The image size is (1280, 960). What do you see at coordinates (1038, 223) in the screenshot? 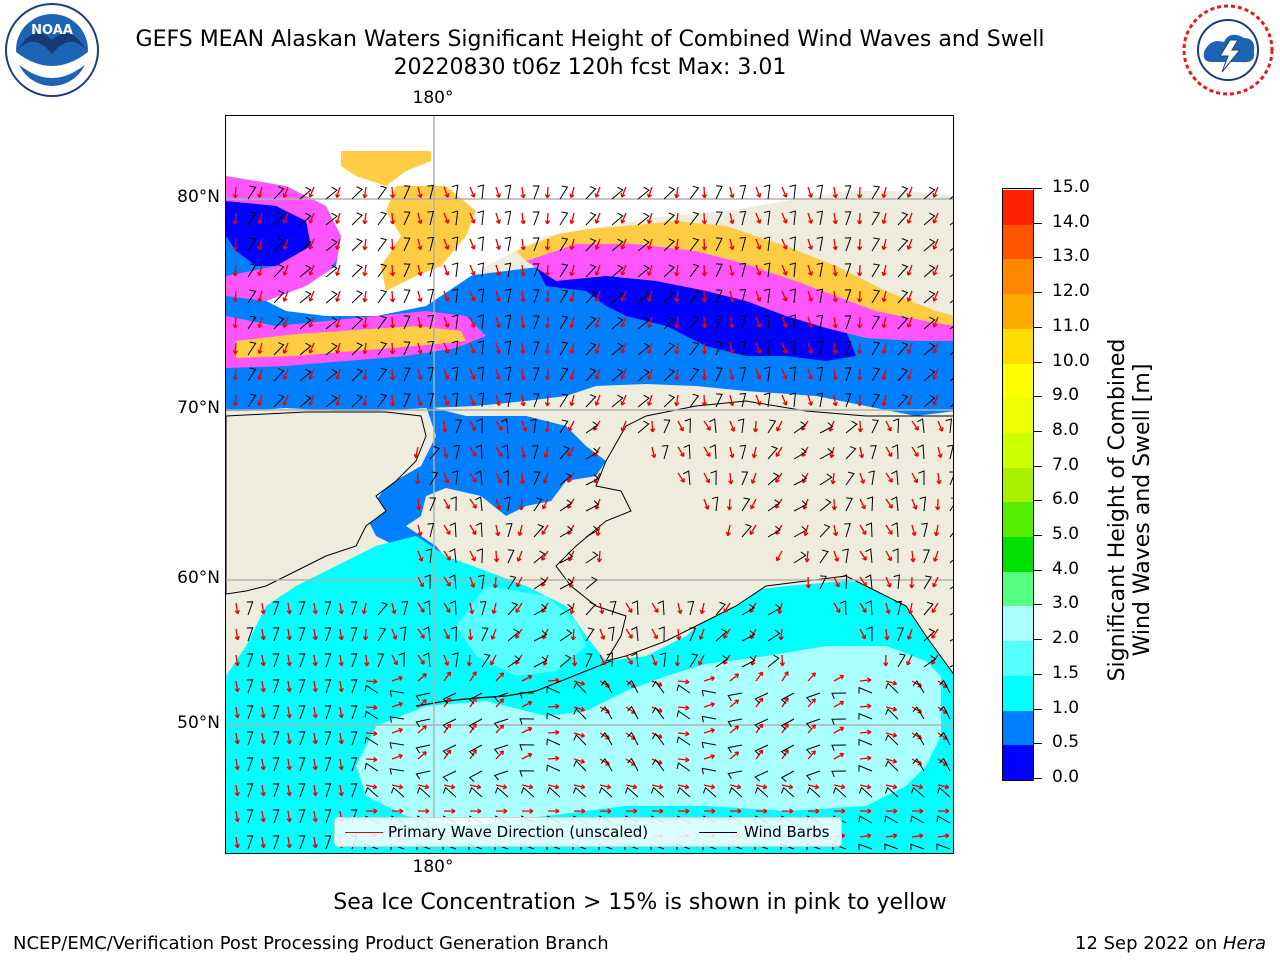
I see `colorbar-tick-mark` at bounding box center [1038, 223].